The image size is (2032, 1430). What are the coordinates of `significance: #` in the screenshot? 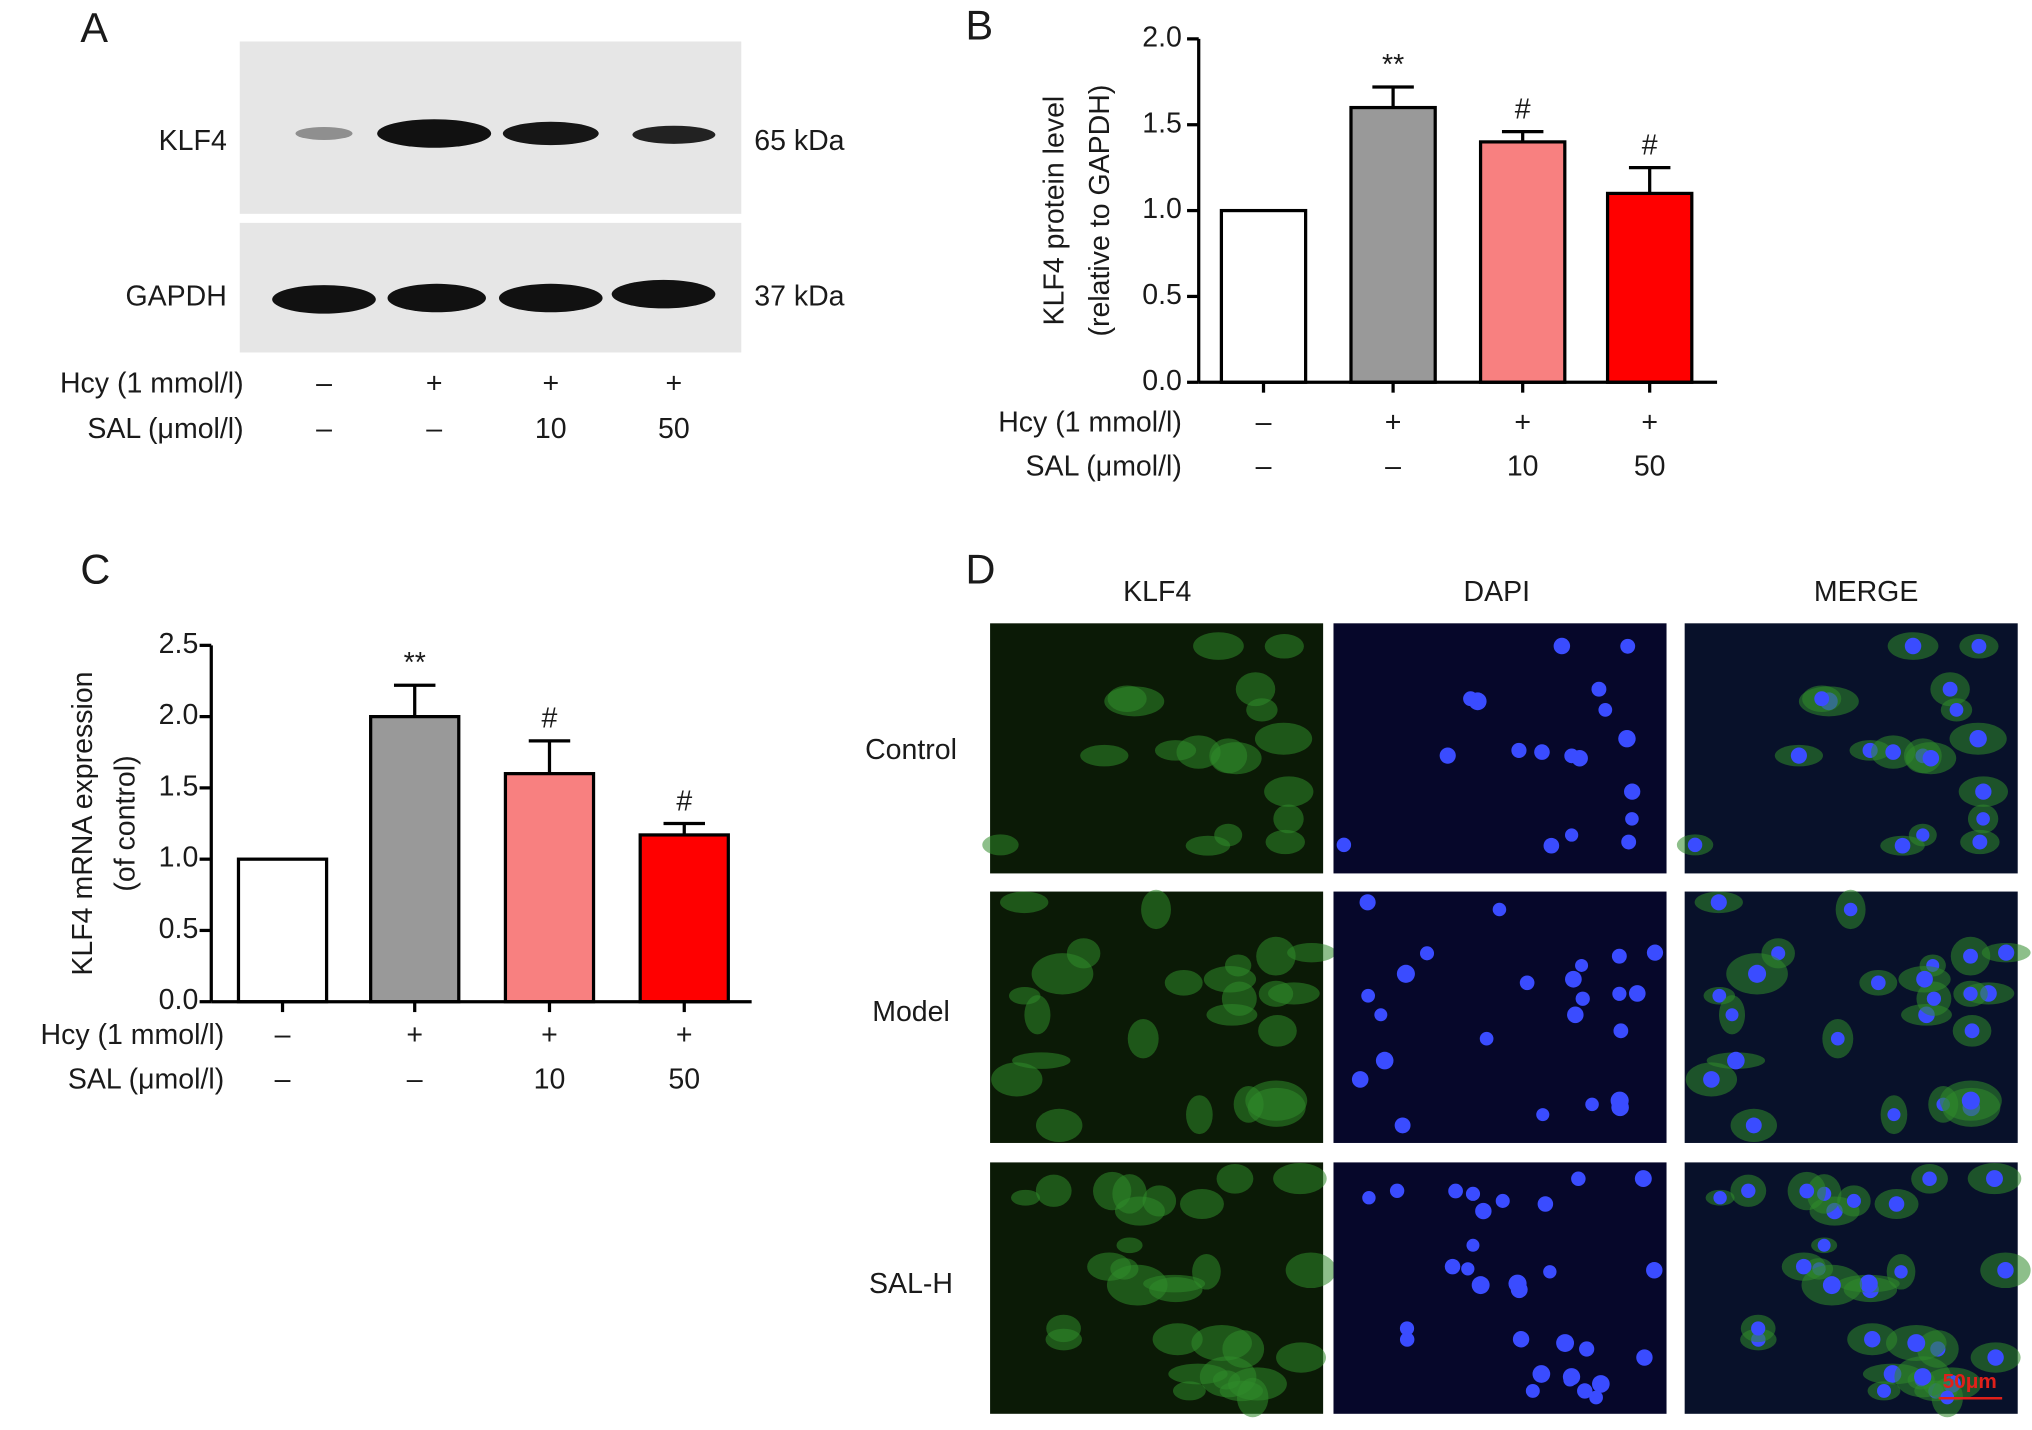 It's located at (1523, 109).